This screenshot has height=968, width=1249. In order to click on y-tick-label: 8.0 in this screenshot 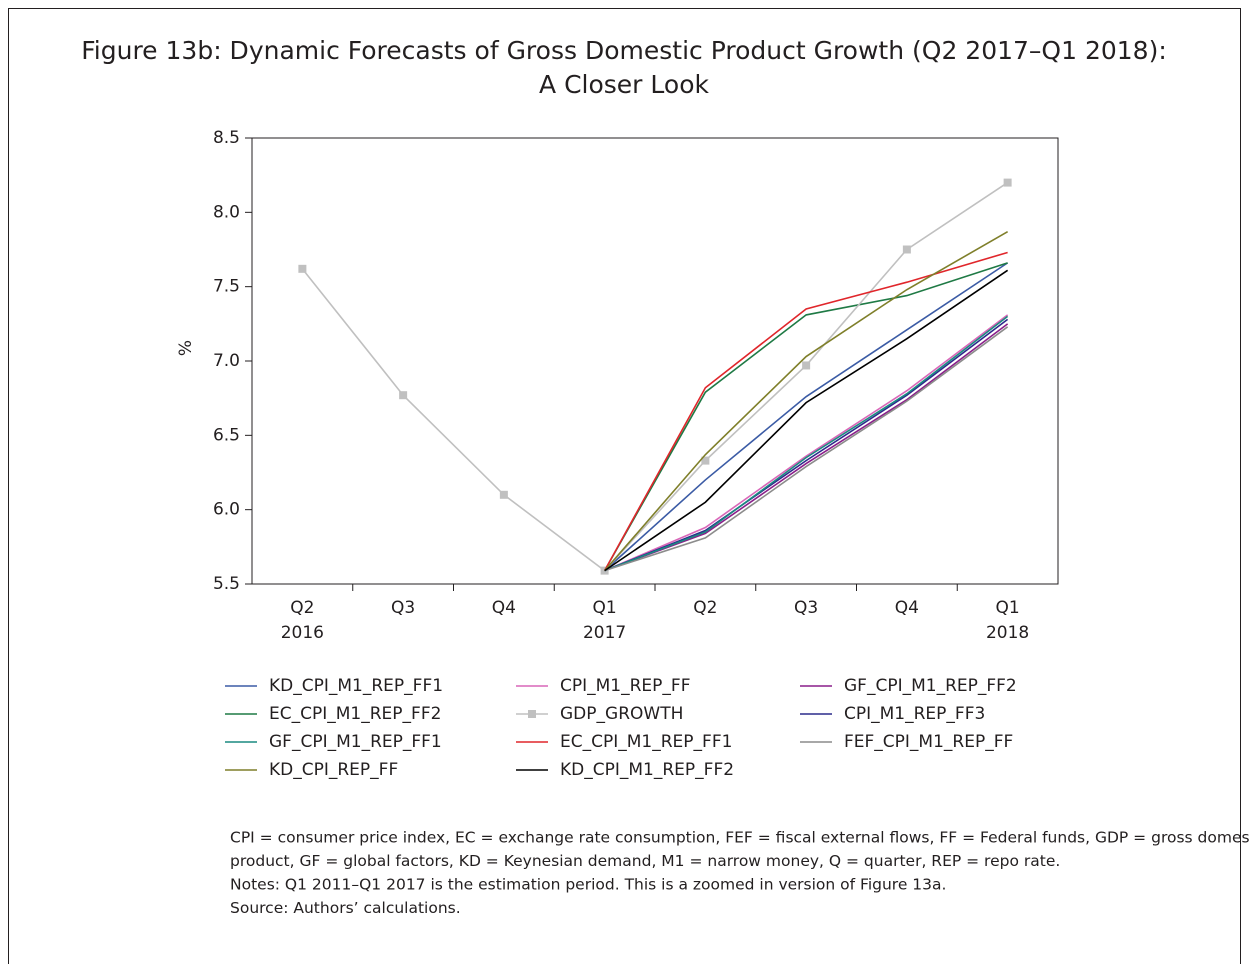, I will do `click(226, 212)`.